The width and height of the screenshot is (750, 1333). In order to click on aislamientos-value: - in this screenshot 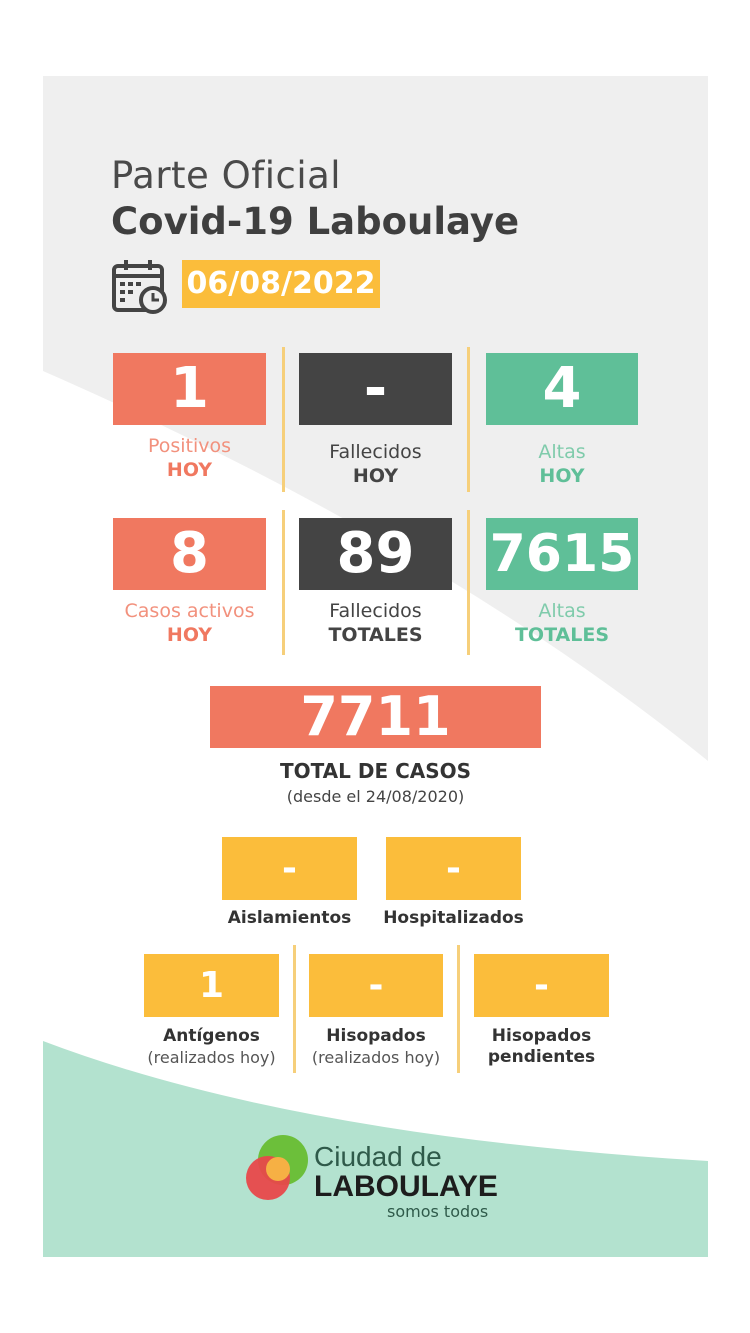, I will do `click(289, 868)`.